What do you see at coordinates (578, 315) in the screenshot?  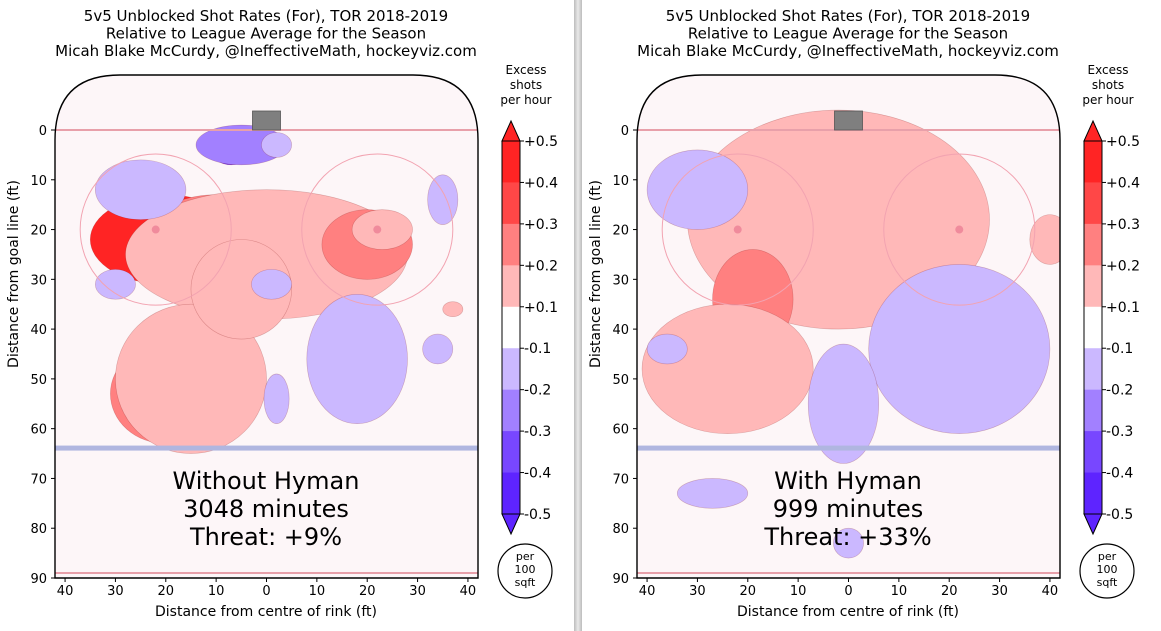 I see `panel-divider` at bounding box center [578, 315].